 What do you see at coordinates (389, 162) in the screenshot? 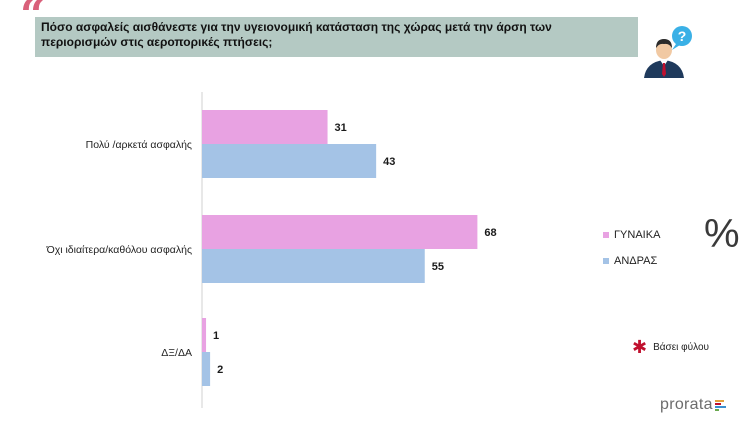
I see `value-label-very-fairly-safe-men: 43` at bounding box center [389, 162].